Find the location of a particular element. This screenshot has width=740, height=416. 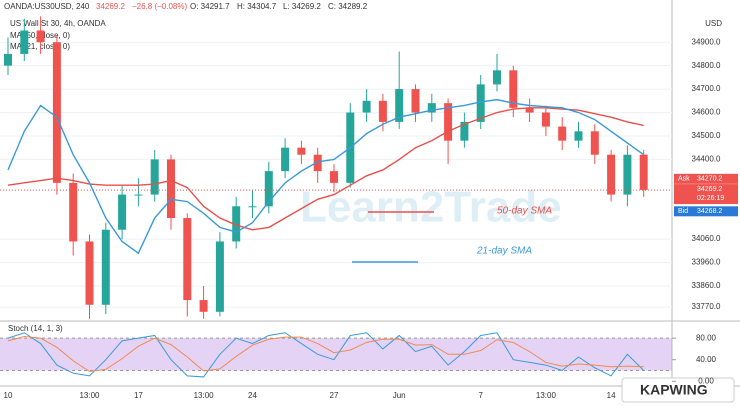

stoch-tick-label: 40.00 is located at coordinates (706, 359).